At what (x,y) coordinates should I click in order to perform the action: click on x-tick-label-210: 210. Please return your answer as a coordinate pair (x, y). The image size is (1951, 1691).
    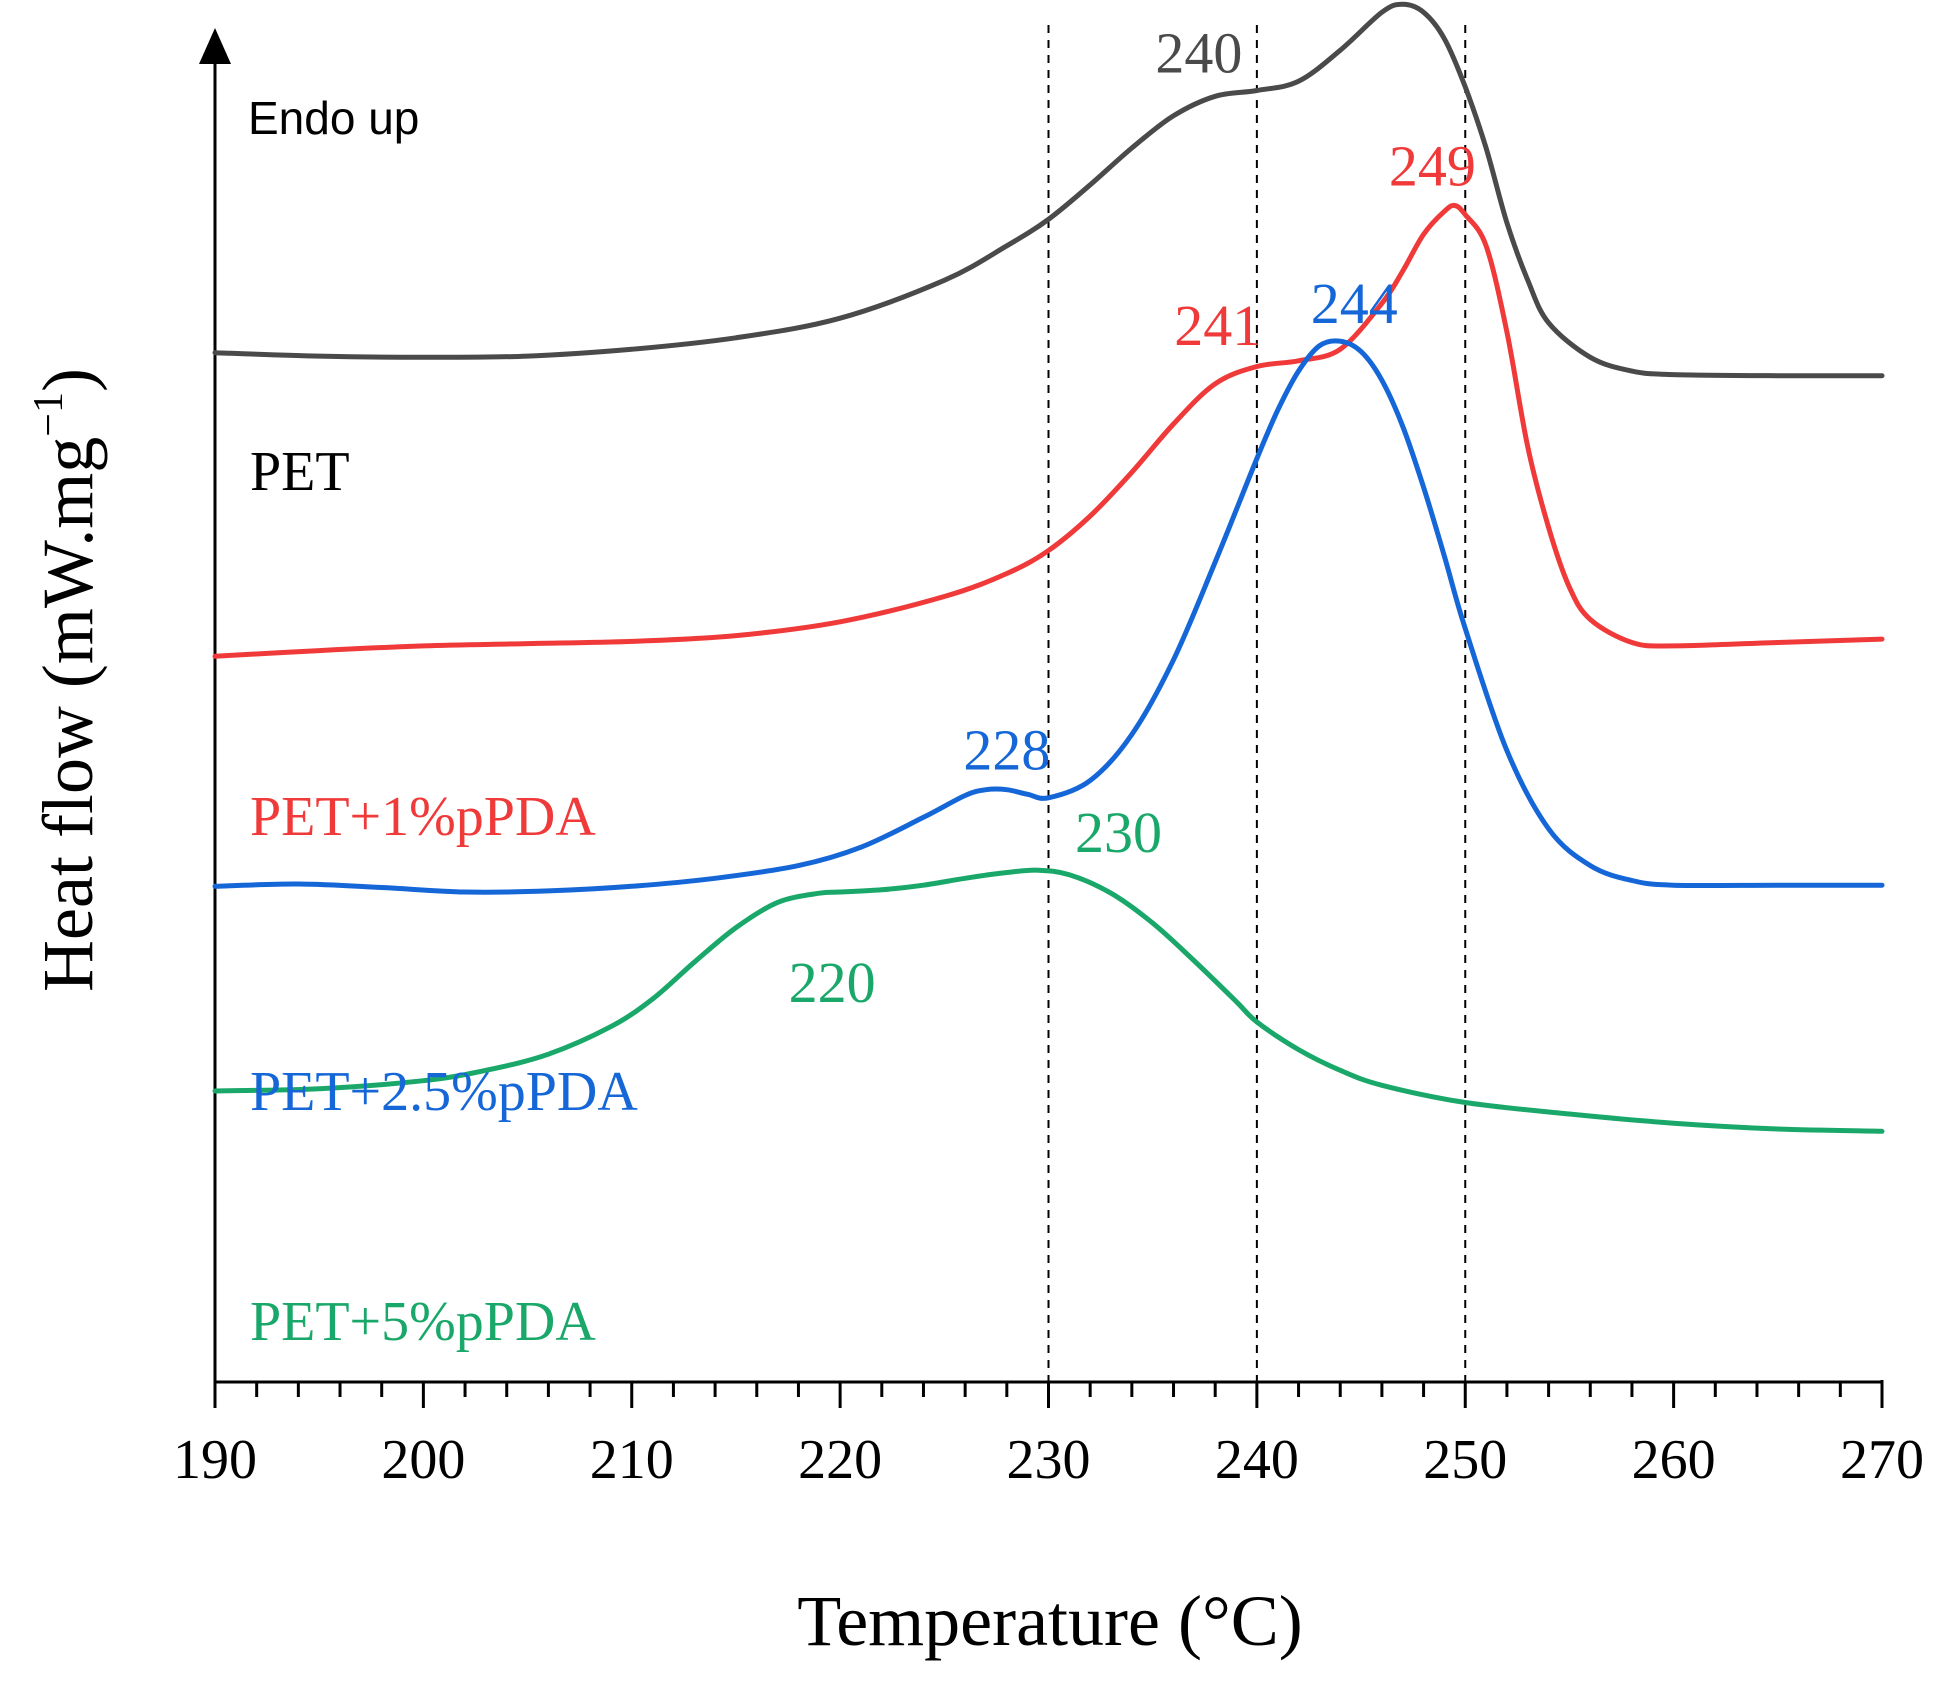
    Looking at the image, I should click on (632, 1460).